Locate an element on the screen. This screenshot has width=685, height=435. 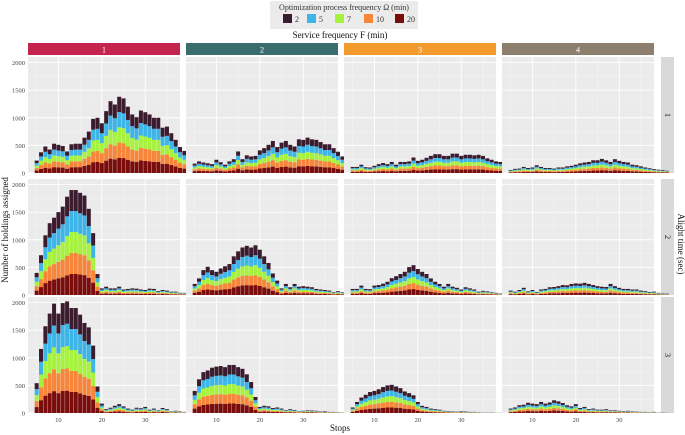
strip-label: 3 is located at coordinates (420, 50).